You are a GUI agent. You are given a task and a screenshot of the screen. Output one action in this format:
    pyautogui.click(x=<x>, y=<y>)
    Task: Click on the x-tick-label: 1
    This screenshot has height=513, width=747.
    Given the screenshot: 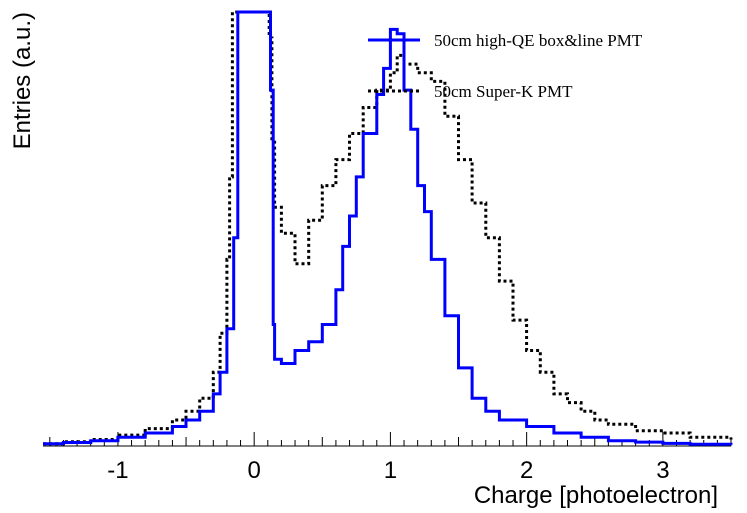 What is the action you would take?
    pyautogui.click(x=390, y=470)
    